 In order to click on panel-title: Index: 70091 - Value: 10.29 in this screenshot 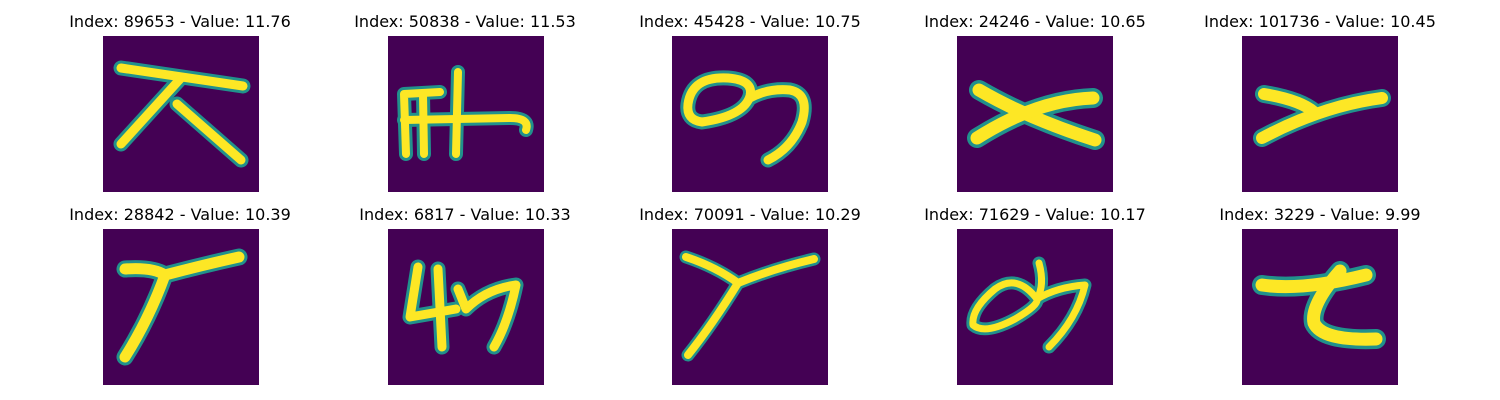, I will do `click(750, 214)`.